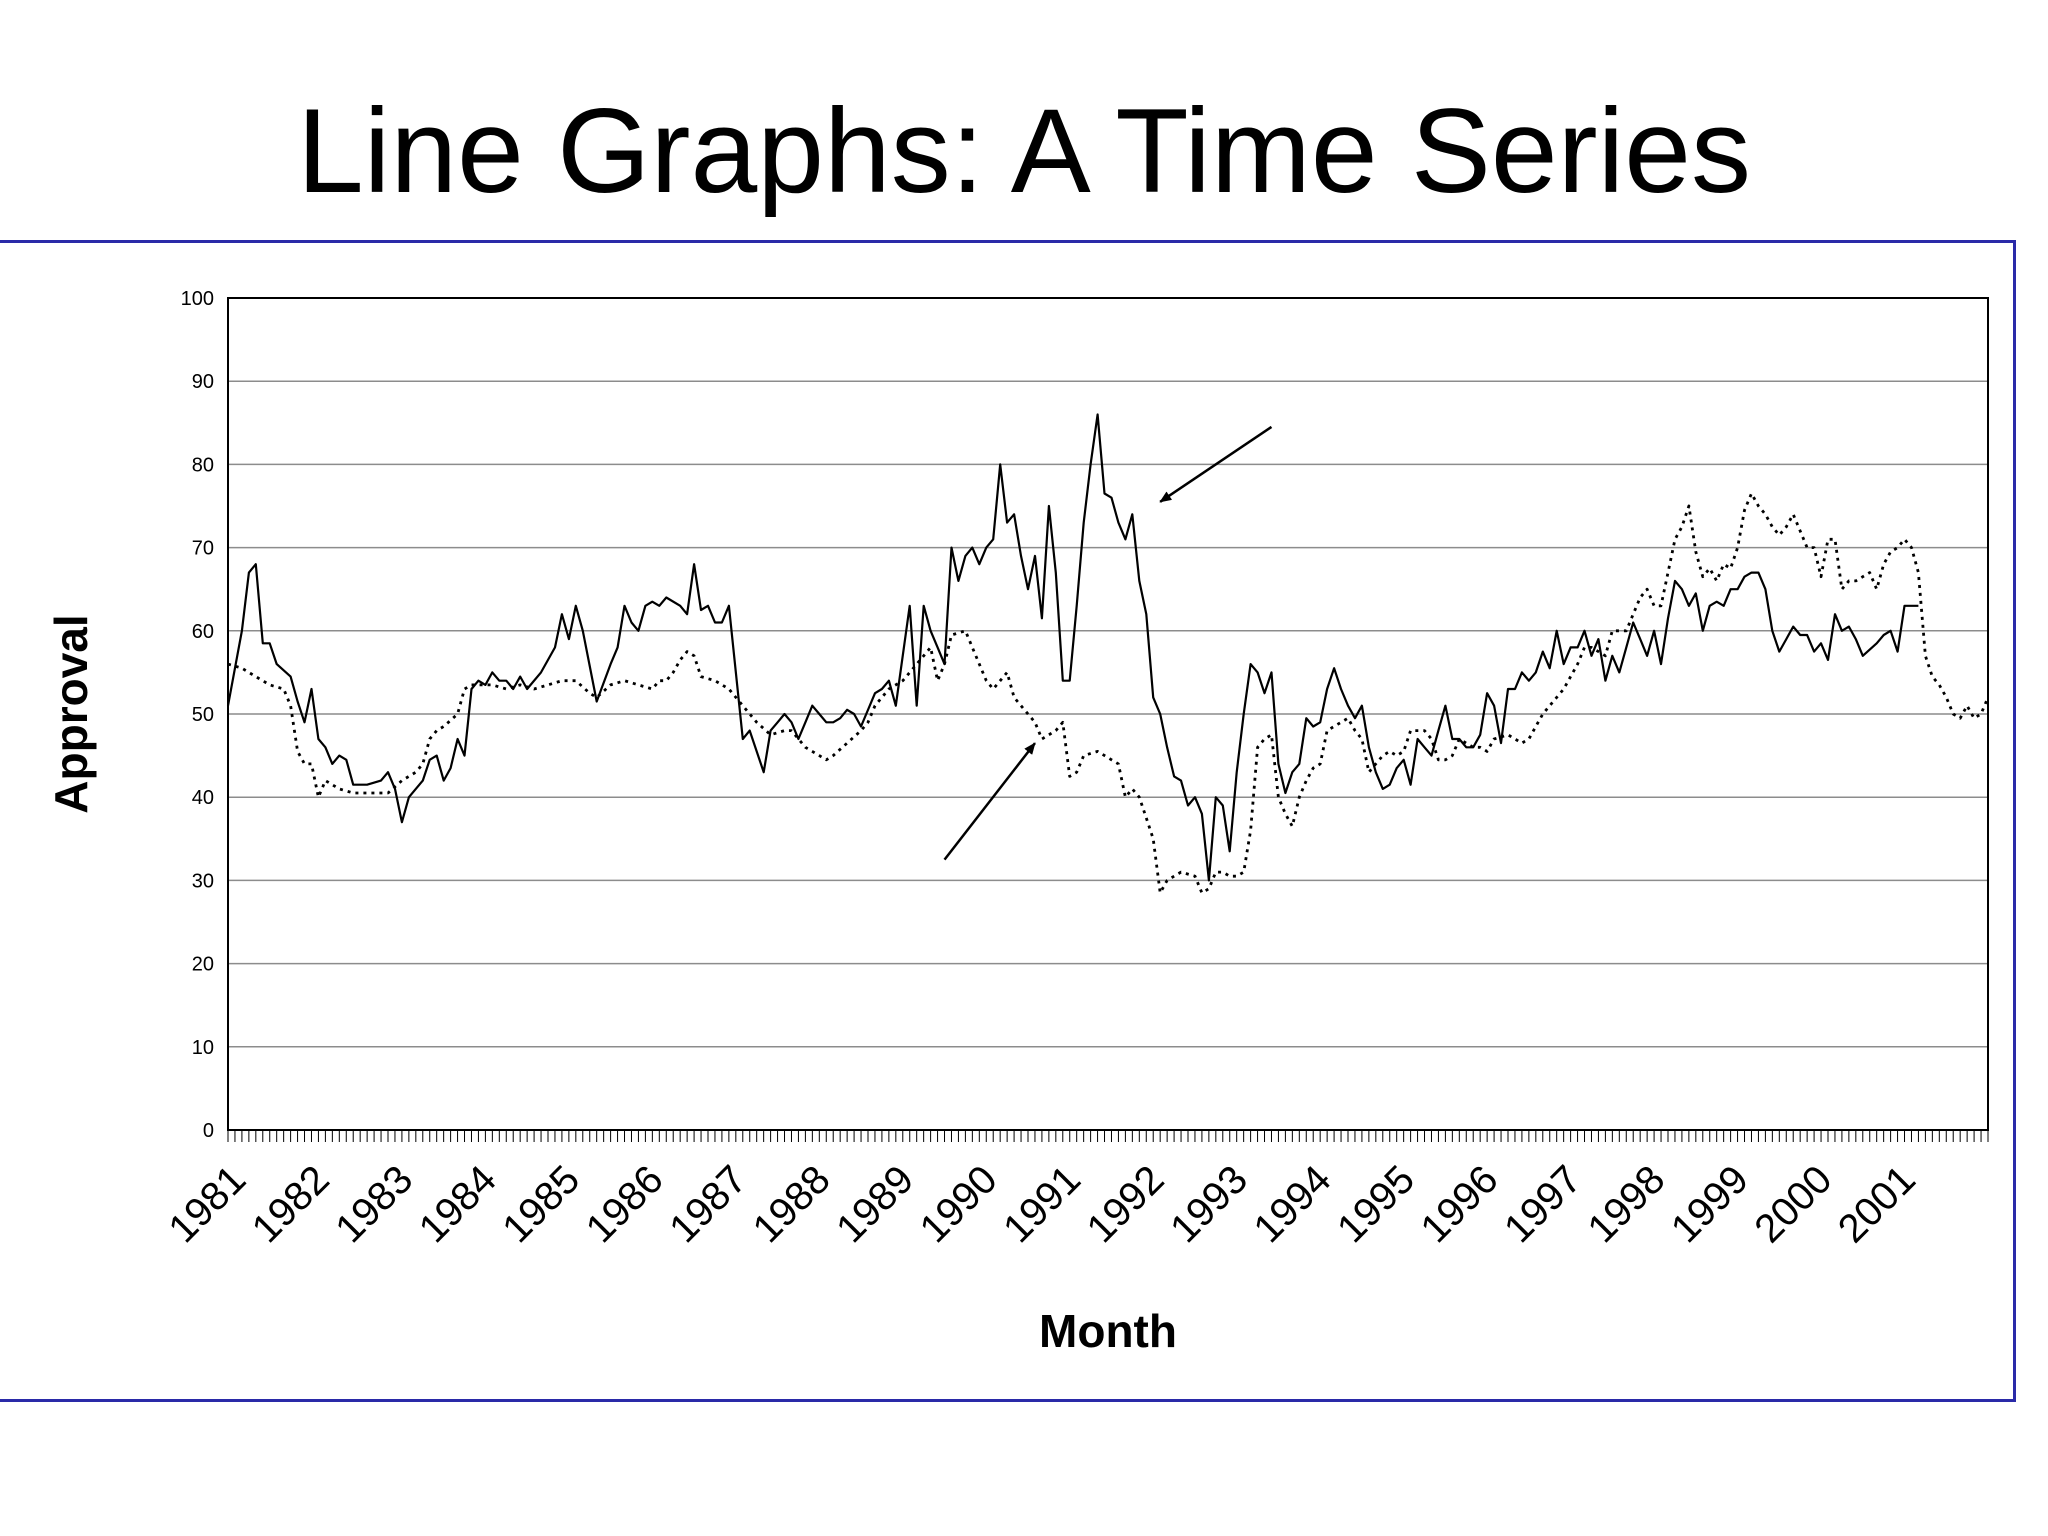 The image size is (2048, 1536). I want to click on slide-title: Line Graphs: A Time Series, so click(1024, 151).